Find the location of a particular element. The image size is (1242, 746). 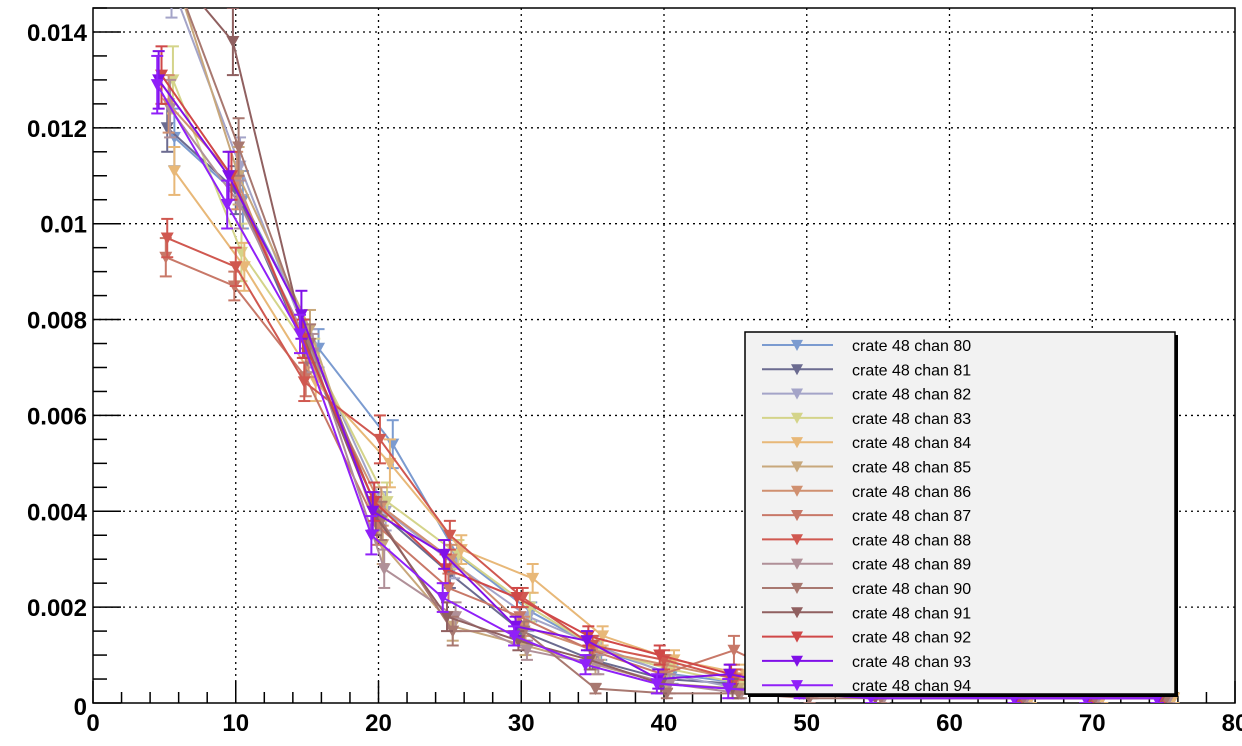

legend-entry: crate 48 chan 85 is located at coordinates (866, 468).